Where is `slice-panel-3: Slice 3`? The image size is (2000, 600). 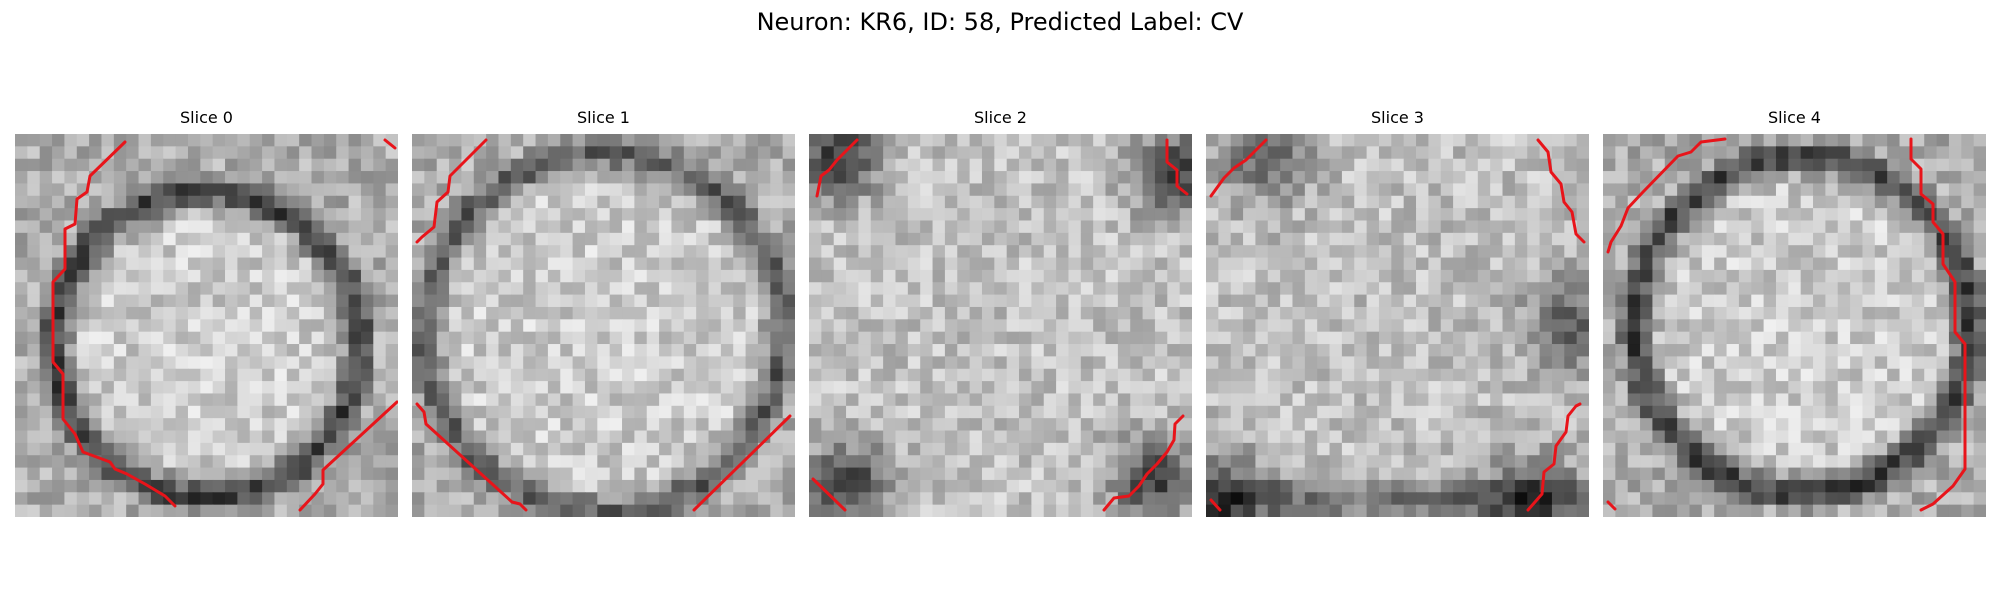 slice-panel-3: Slice 3 is located at coordinates (1397, 312).